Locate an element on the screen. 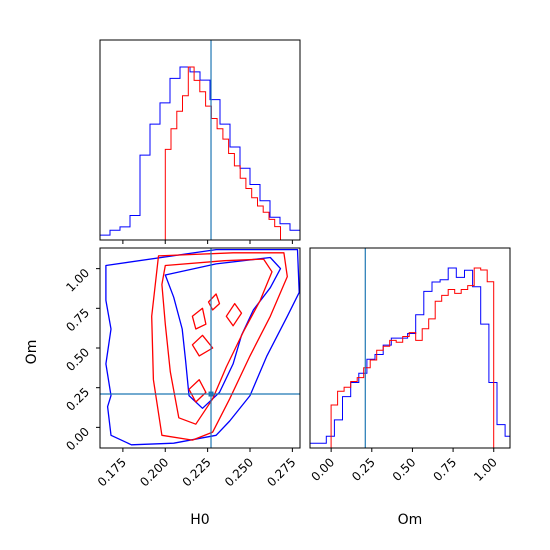 The width and height of the screenshot is (550, 550). om-tick-label: 0.25 is located at coordinates (77, 399).